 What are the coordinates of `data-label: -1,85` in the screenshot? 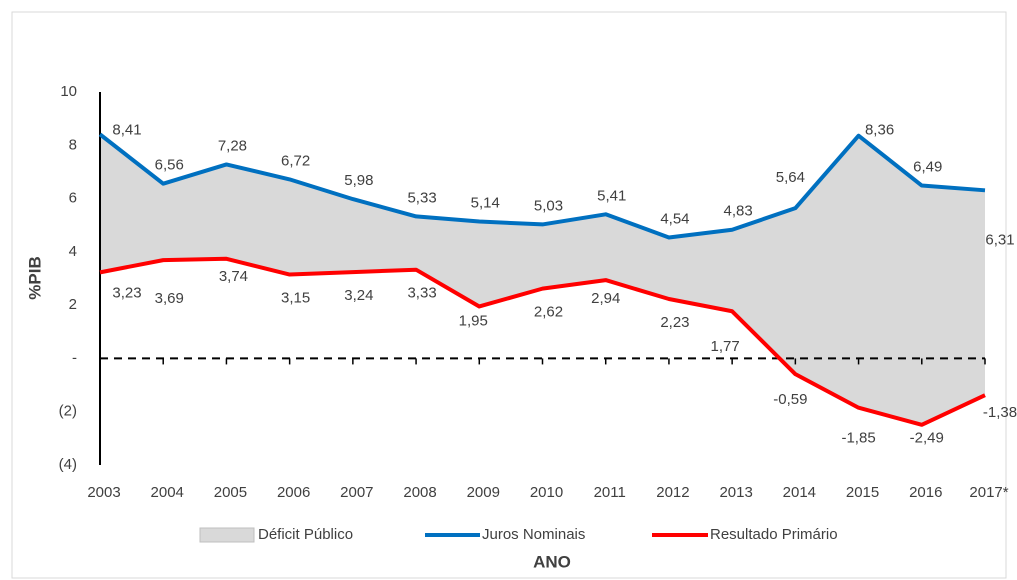 It's located at (858, 438).